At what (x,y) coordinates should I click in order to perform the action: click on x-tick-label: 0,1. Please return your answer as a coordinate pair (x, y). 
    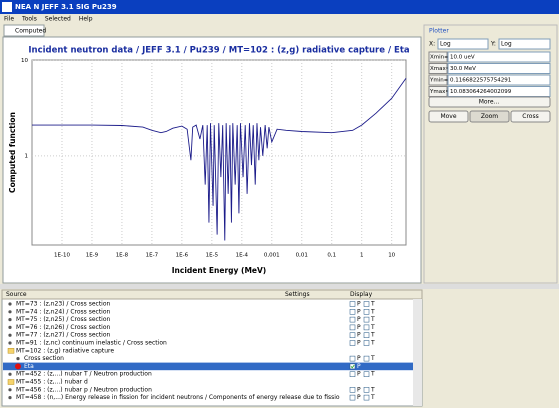
    Looking at the image, I should click on (331, 256).